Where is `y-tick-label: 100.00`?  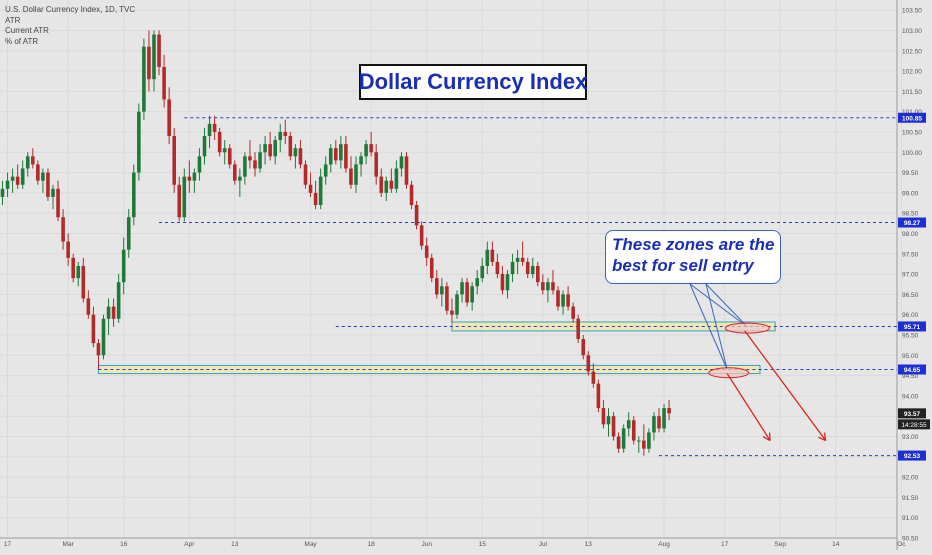
y-tick-label: 100.00 is located at coordinates (912, 153).